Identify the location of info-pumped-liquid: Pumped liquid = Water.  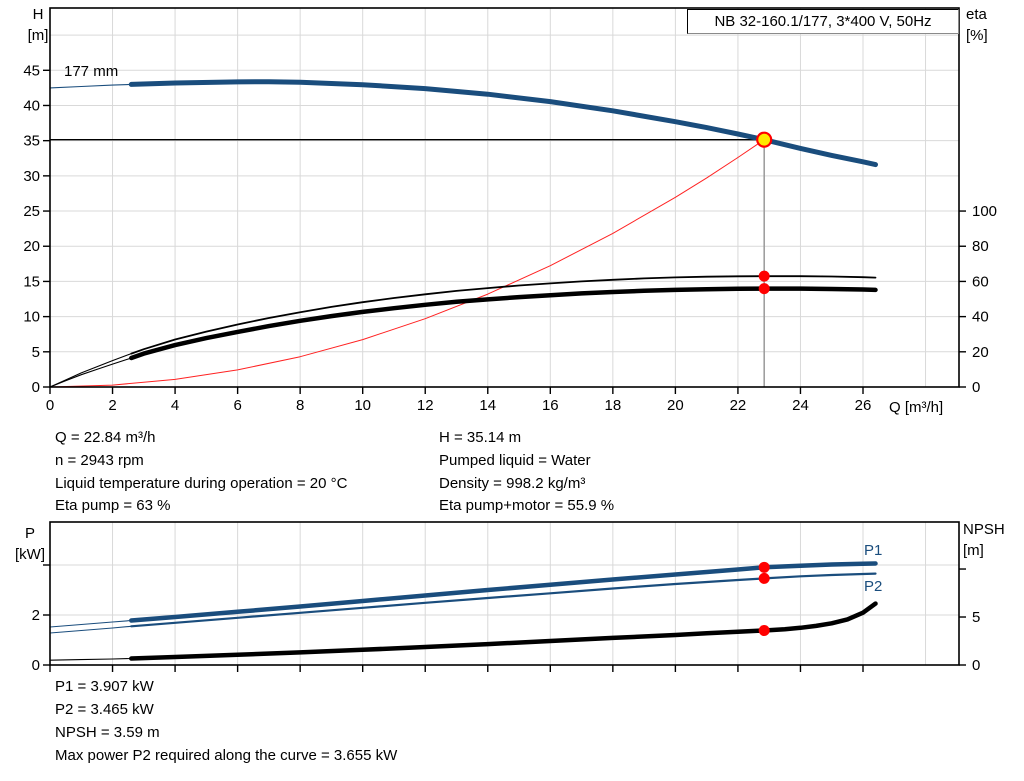
(515, 460).